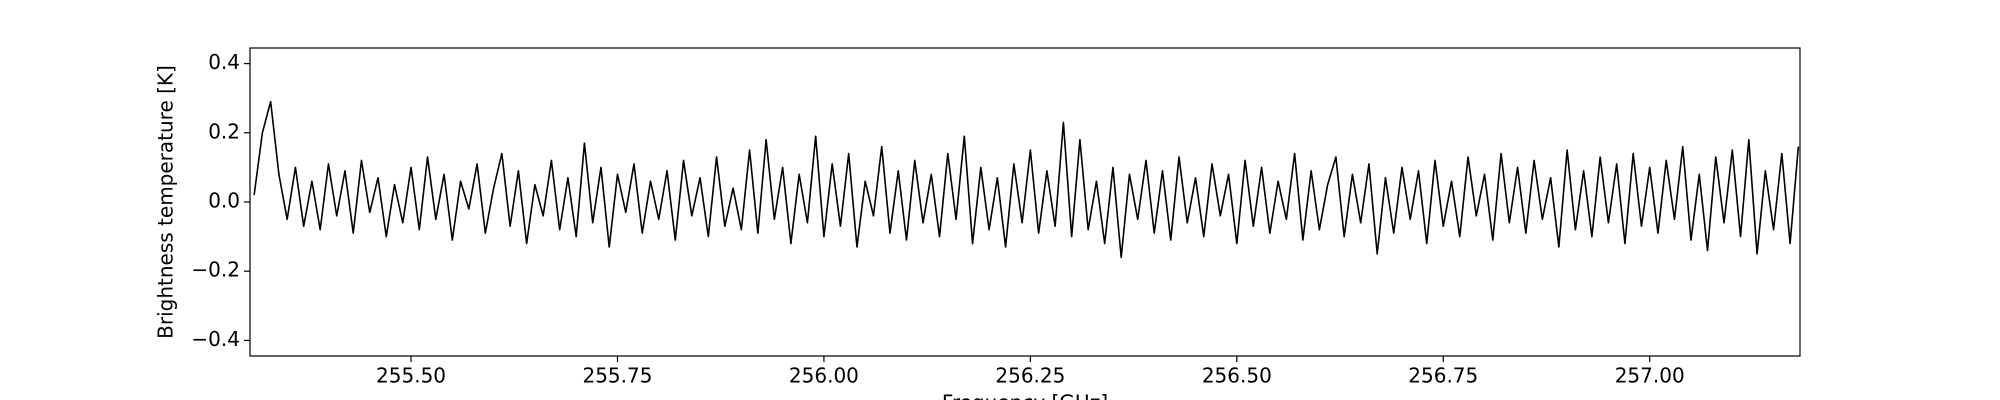  What do you see at coordinates (1443, 376) in the screenshot?
I see `x-tick-label: 256.75` at bounding box center [1443, 376].